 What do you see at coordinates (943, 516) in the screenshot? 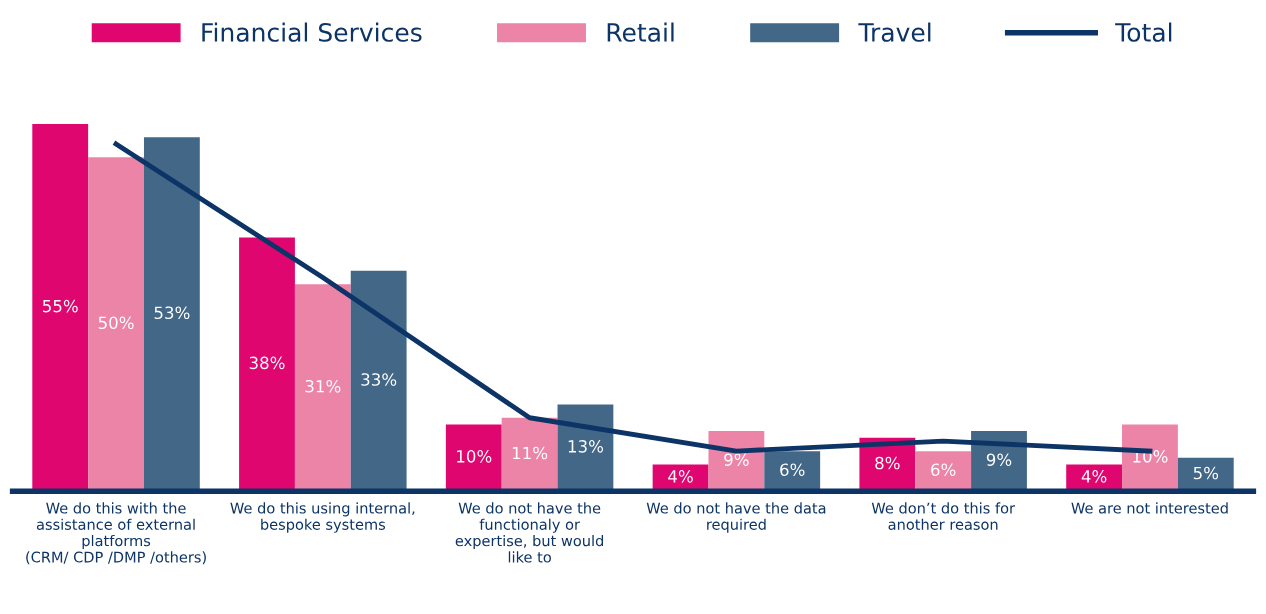
I see `x-tick-label: We don’t do this for another reason` at bounding box center [943, 516].